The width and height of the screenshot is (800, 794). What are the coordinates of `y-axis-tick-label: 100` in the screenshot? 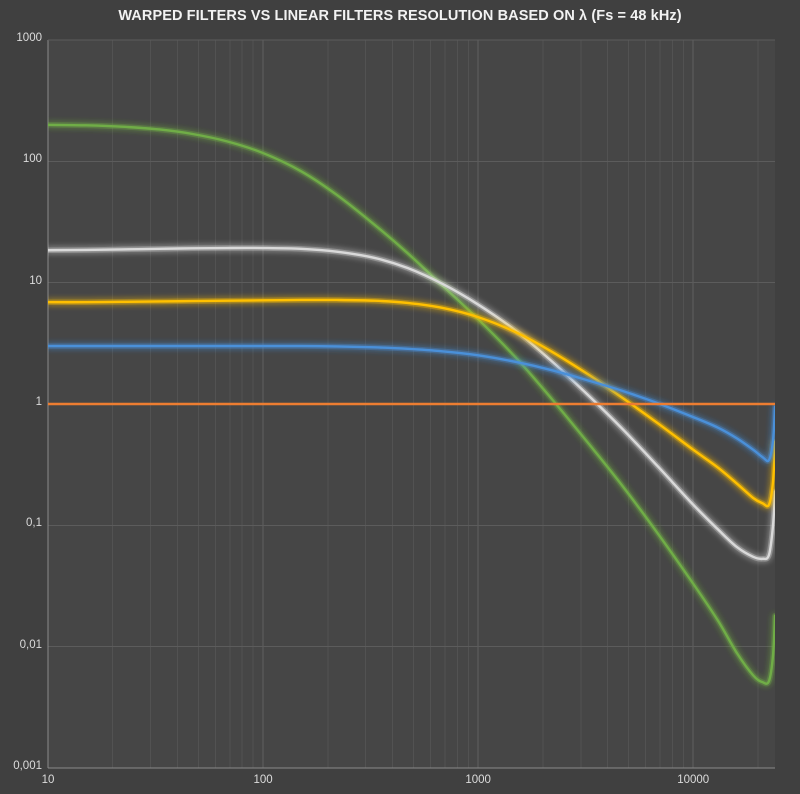 It's located at (32, 159).